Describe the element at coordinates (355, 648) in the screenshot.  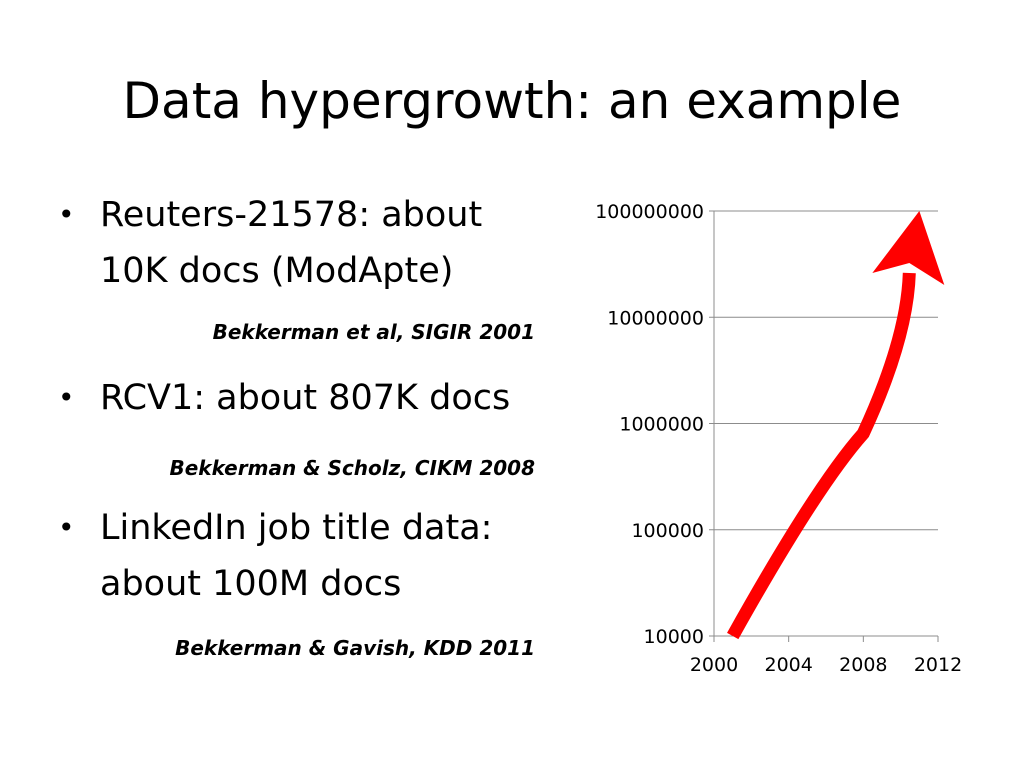
I see `citation-linkedin: Bekkerman & Gavish, KDD 2011` at that location.